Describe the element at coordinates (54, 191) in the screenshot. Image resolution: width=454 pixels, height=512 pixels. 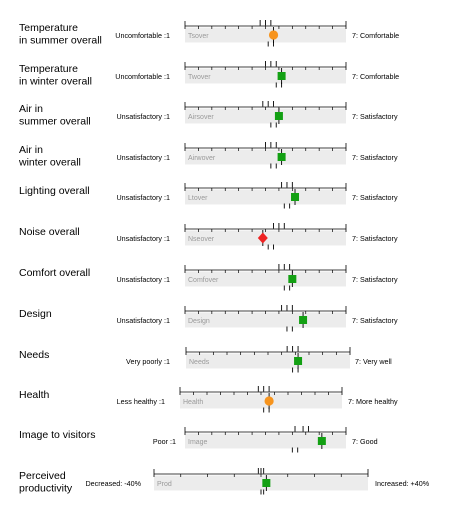
I see `row-label: Lighting overall` at that location.